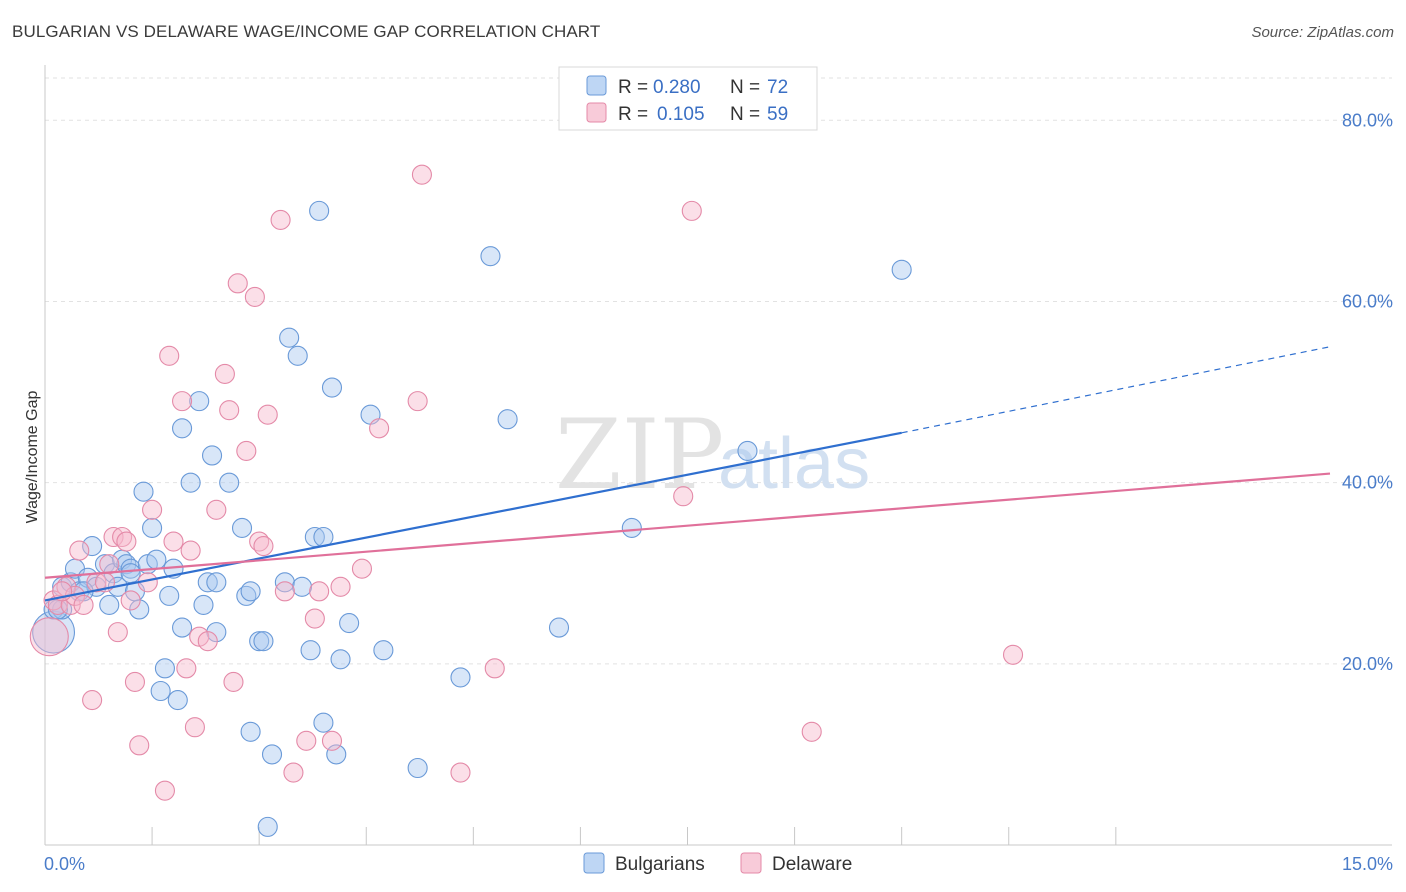 This screenshot has height=892, width=1406. I want to click on legend-n-value-delaware: 59, so click(777, 114).